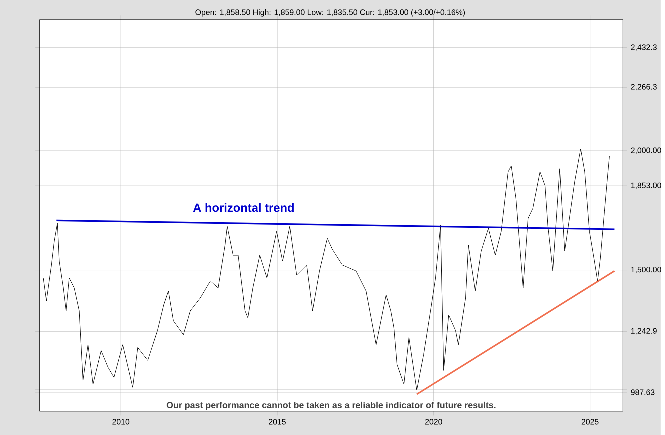 This screenshot has height=435, width=665. Describe the element at coordinates (243, 207) in the screenshot. I see `annotation: A horizontal trend` at that location.